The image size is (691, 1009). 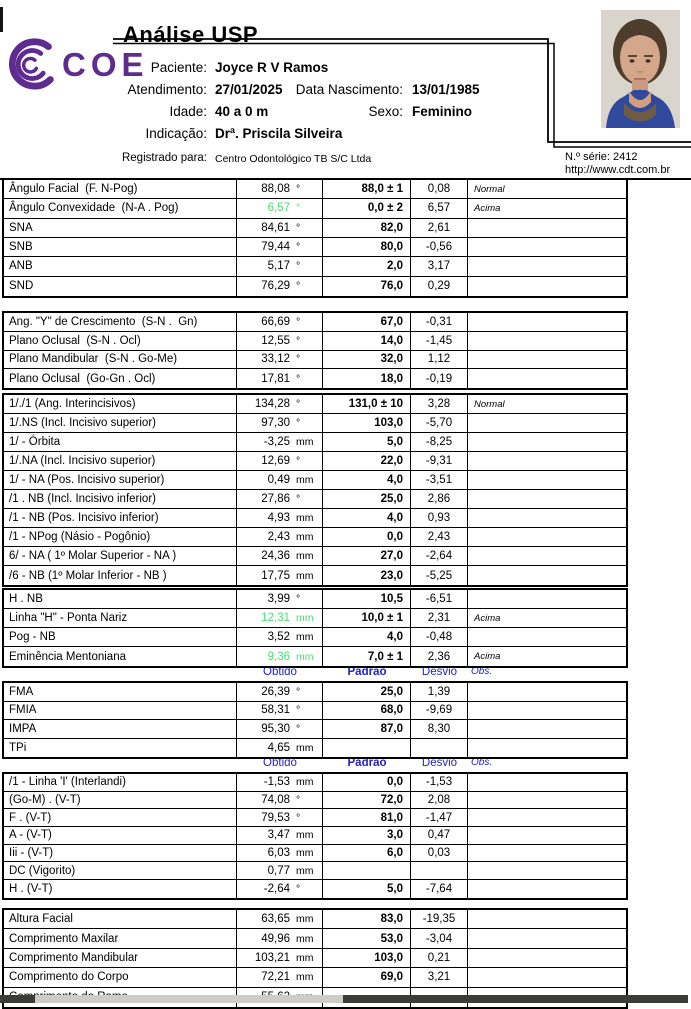 What do you see at coordinates (280, 747) in the screenshot?
I see `obtained-value-cell: 4,65 mm` at bounding box center [280, 747].